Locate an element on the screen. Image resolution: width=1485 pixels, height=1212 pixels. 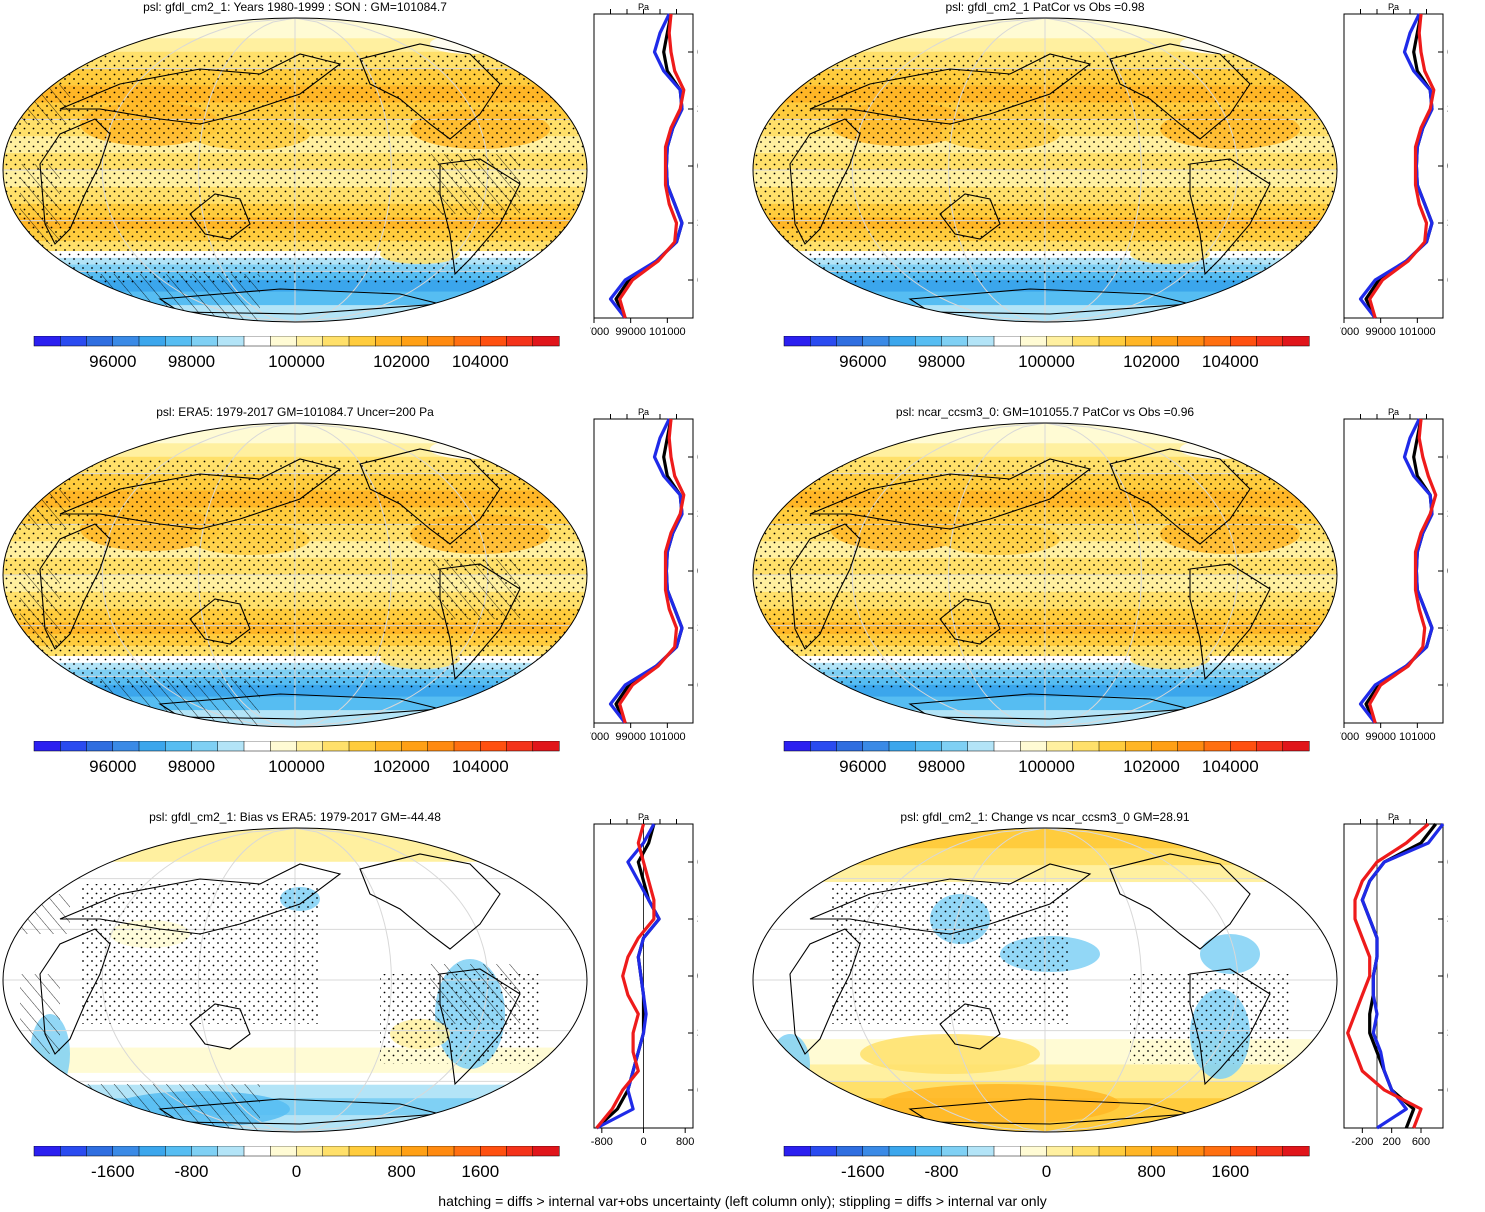
colorbar-tick-label: 100000 is located at coordinates (1046, 766).